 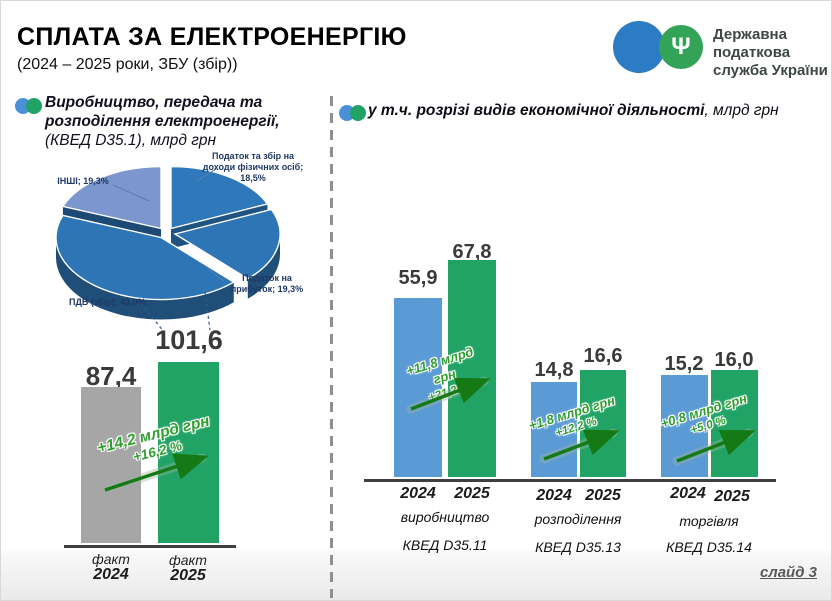 What do you see at coordinates (752, 52) in the screenshot?
I see `logo-org-line: податкова` at bounding box center [752, 52].